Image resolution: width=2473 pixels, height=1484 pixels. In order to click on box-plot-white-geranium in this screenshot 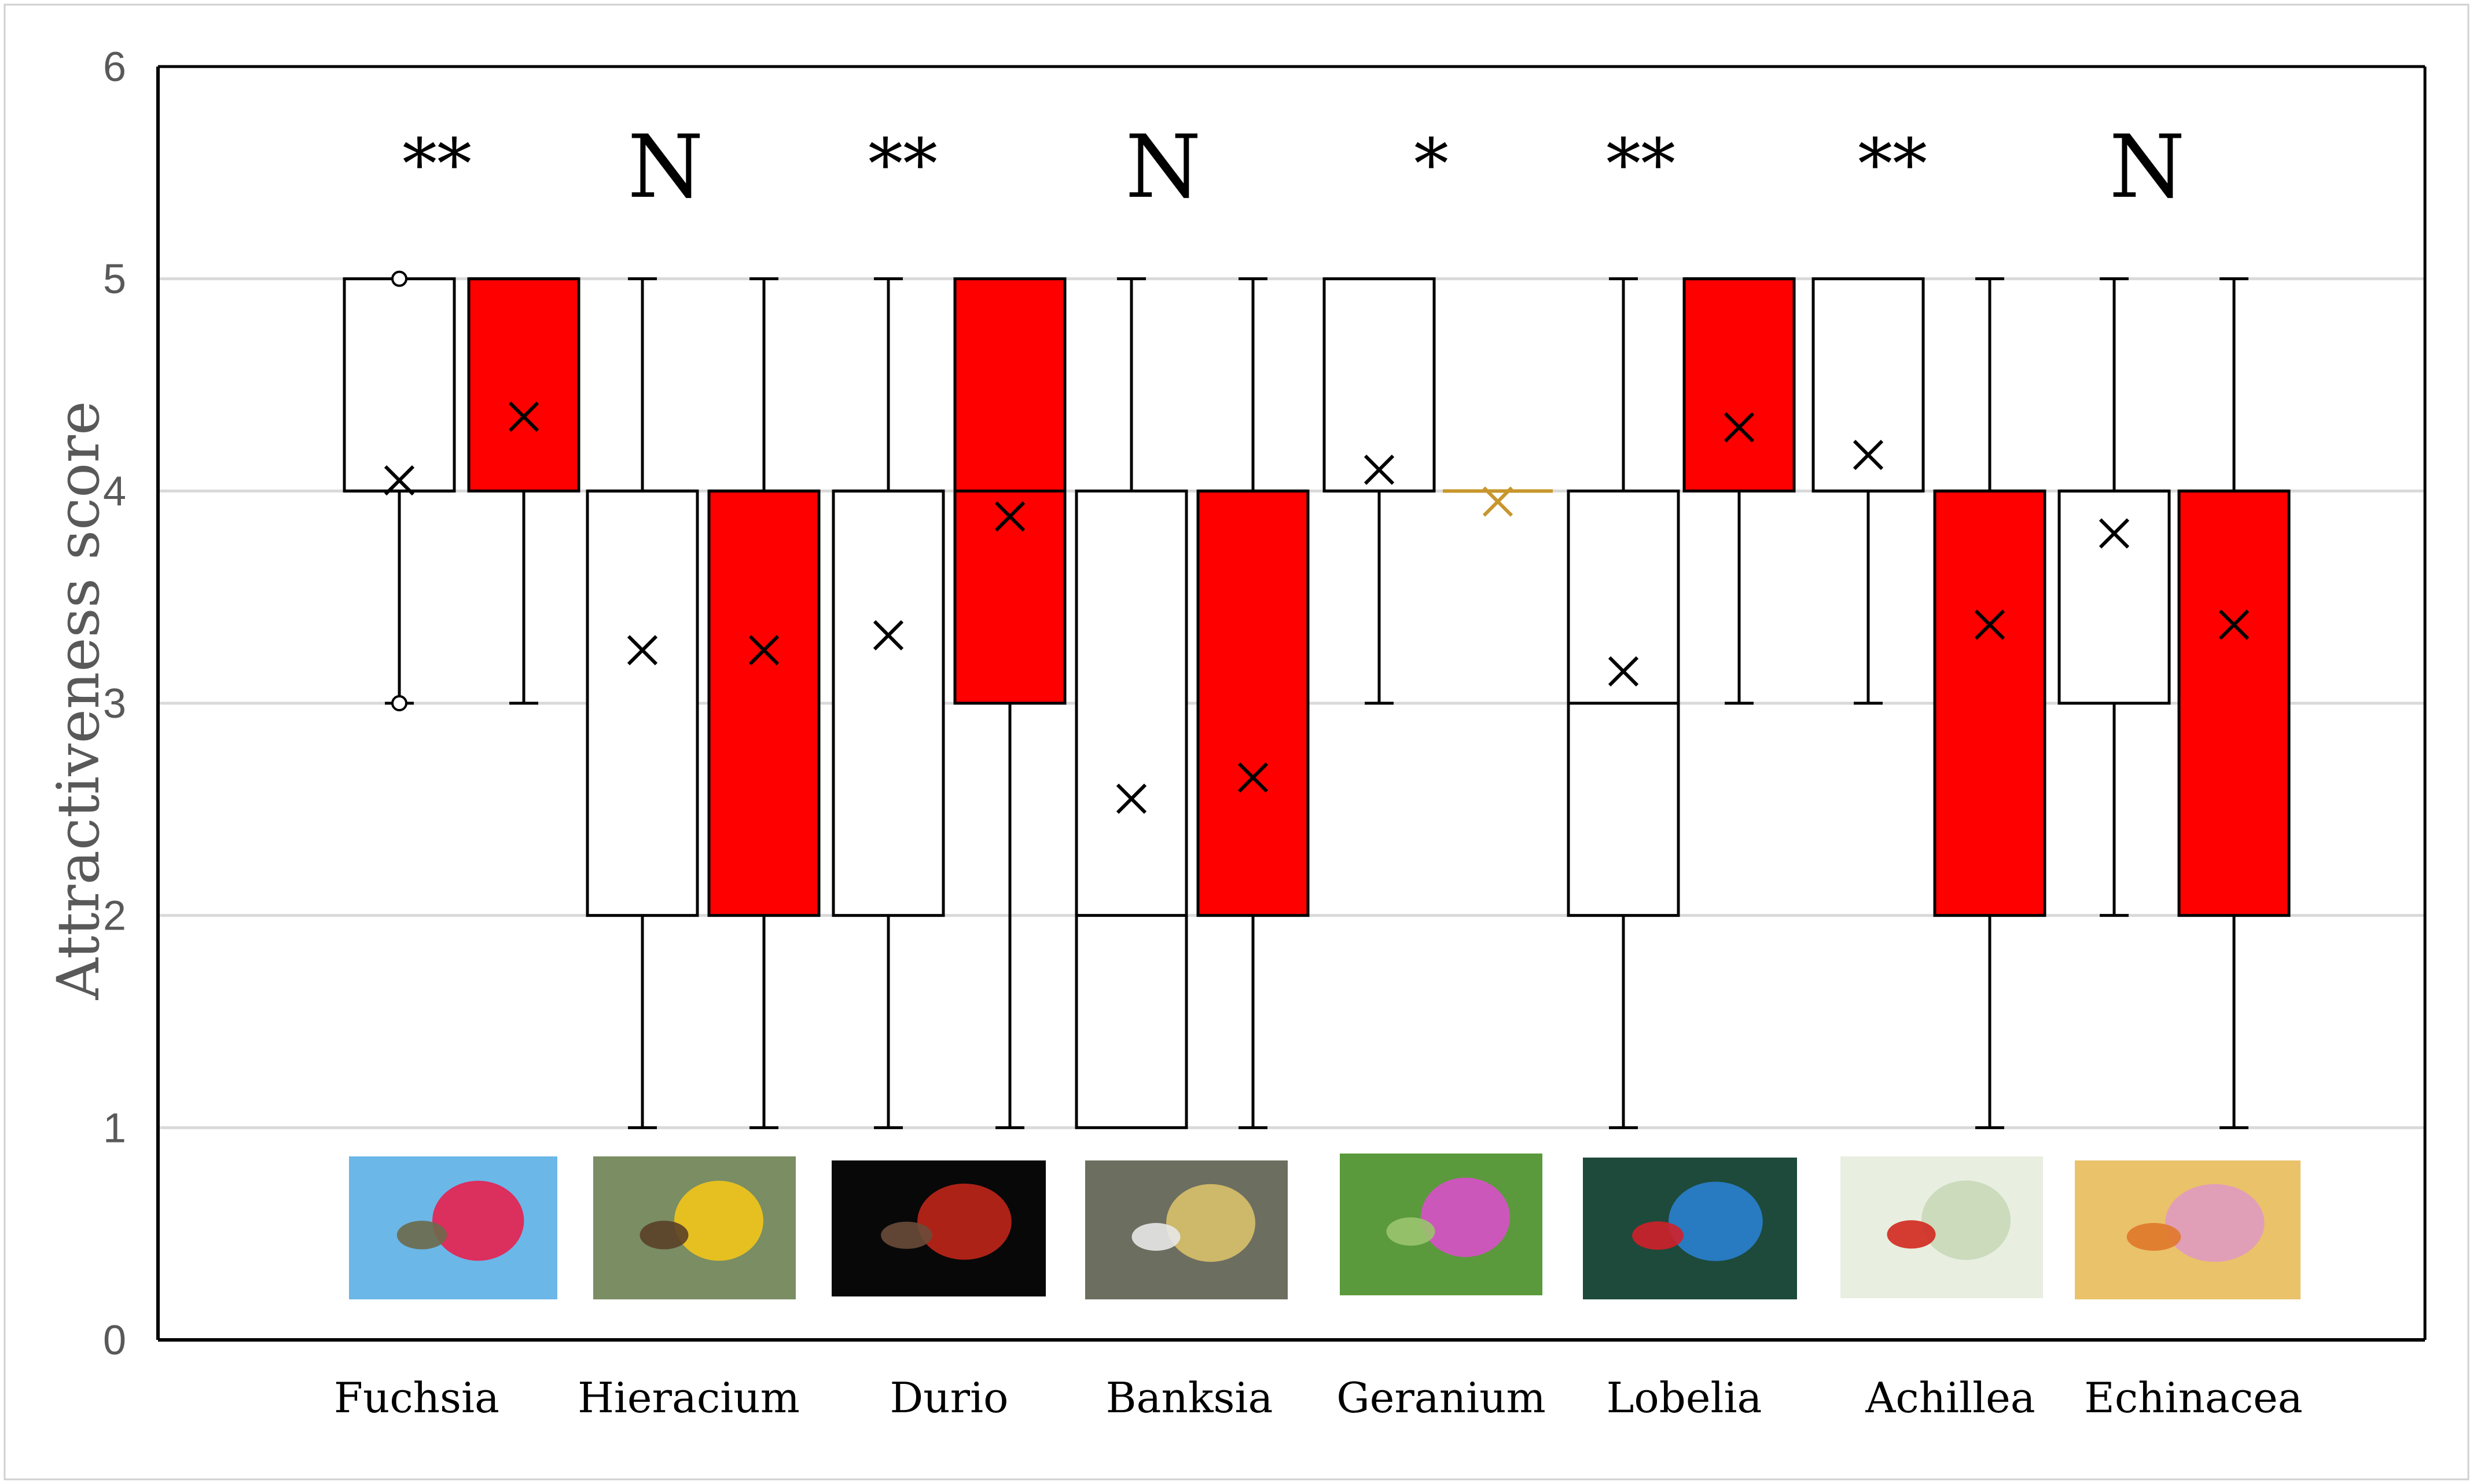, I will do `click(1379, 491)`.